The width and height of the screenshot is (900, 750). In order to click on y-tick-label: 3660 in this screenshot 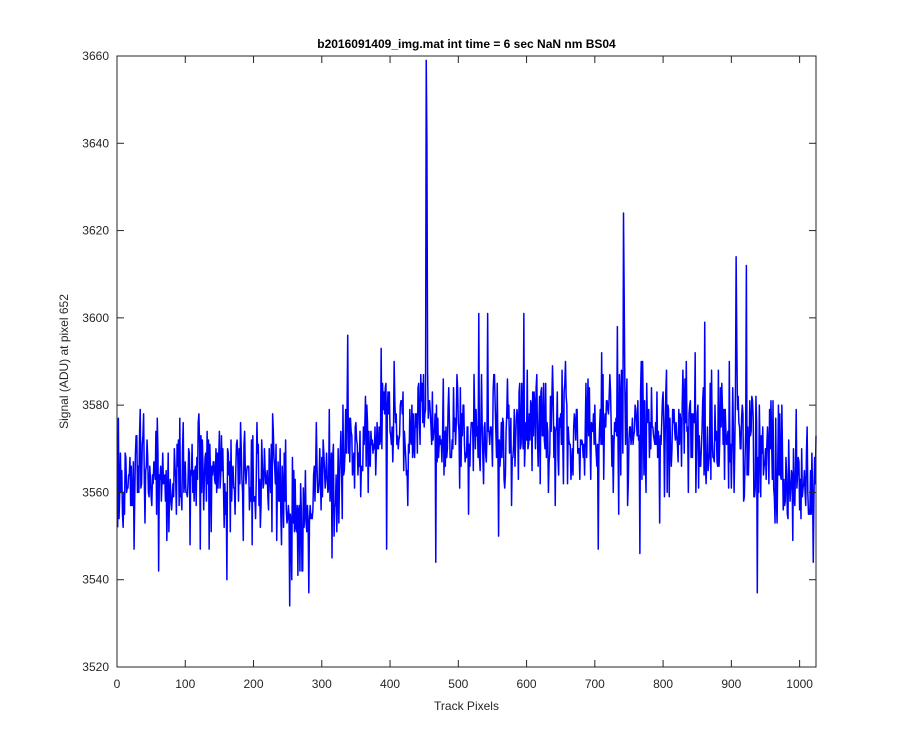, I will do `click(95, 56)`.